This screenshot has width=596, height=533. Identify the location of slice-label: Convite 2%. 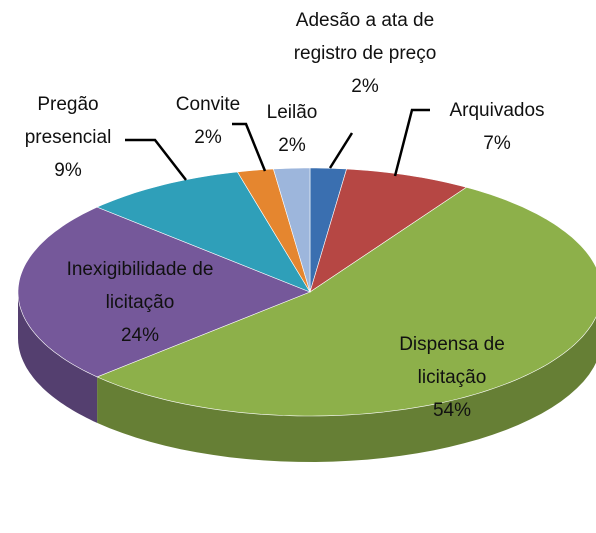
(208, 121).